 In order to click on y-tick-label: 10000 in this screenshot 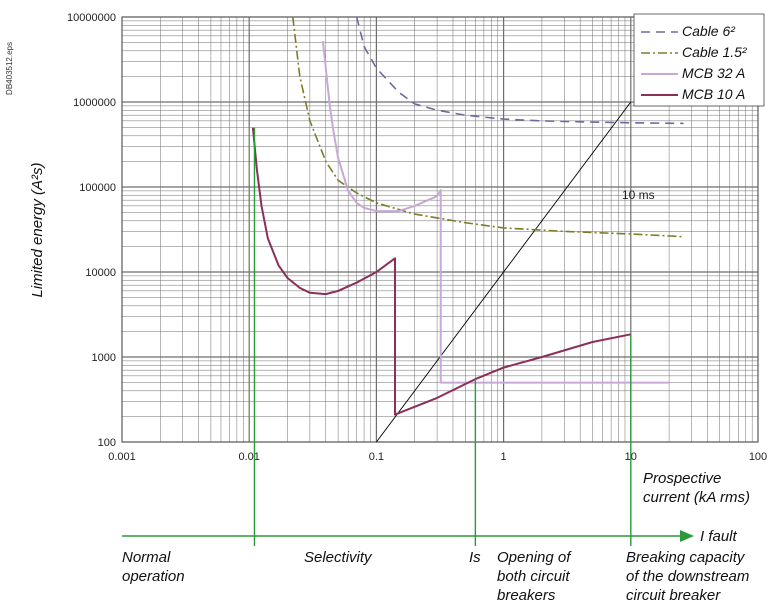, I will do `click(100, 273)`.